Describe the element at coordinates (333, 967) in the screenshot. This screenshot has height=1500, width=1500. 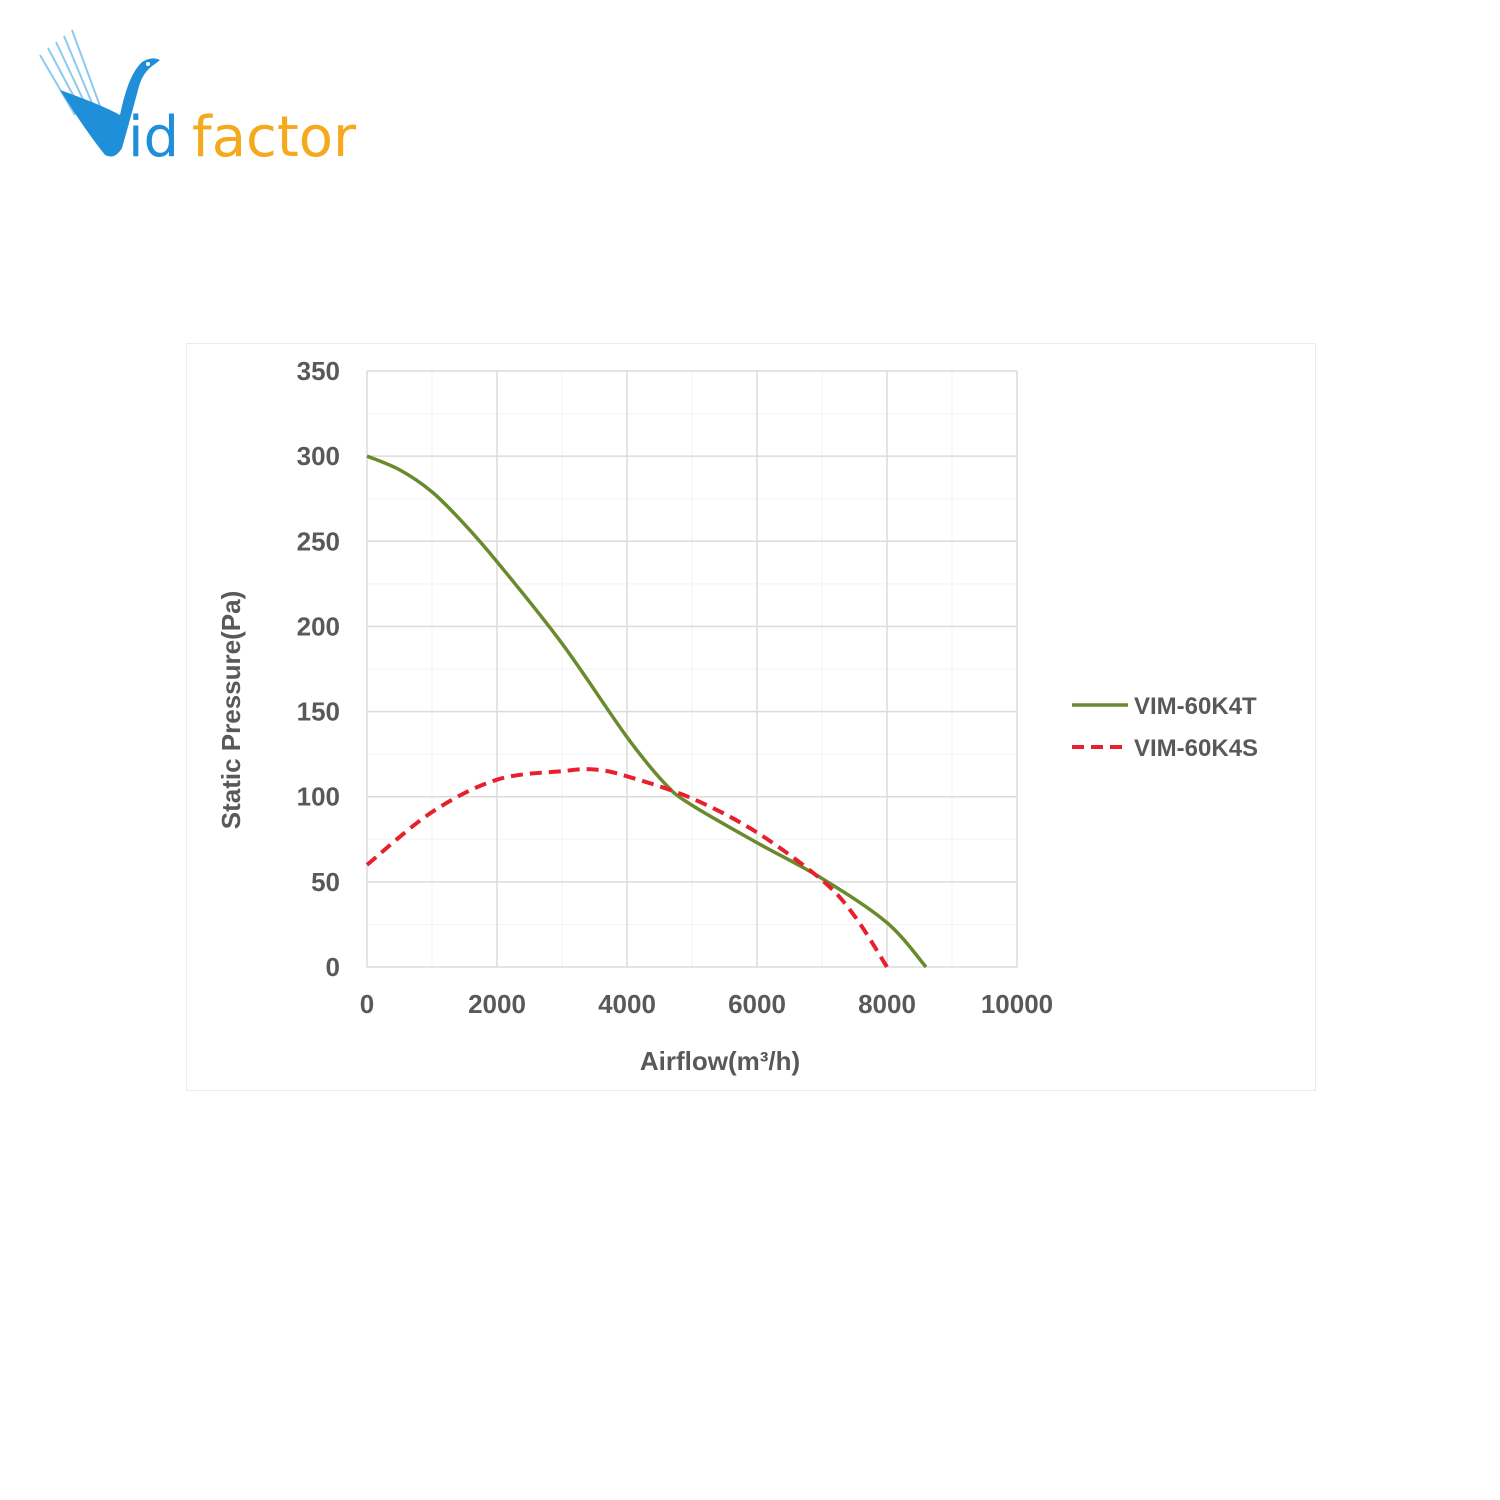
I see `y-tick-label: 0` at that location.